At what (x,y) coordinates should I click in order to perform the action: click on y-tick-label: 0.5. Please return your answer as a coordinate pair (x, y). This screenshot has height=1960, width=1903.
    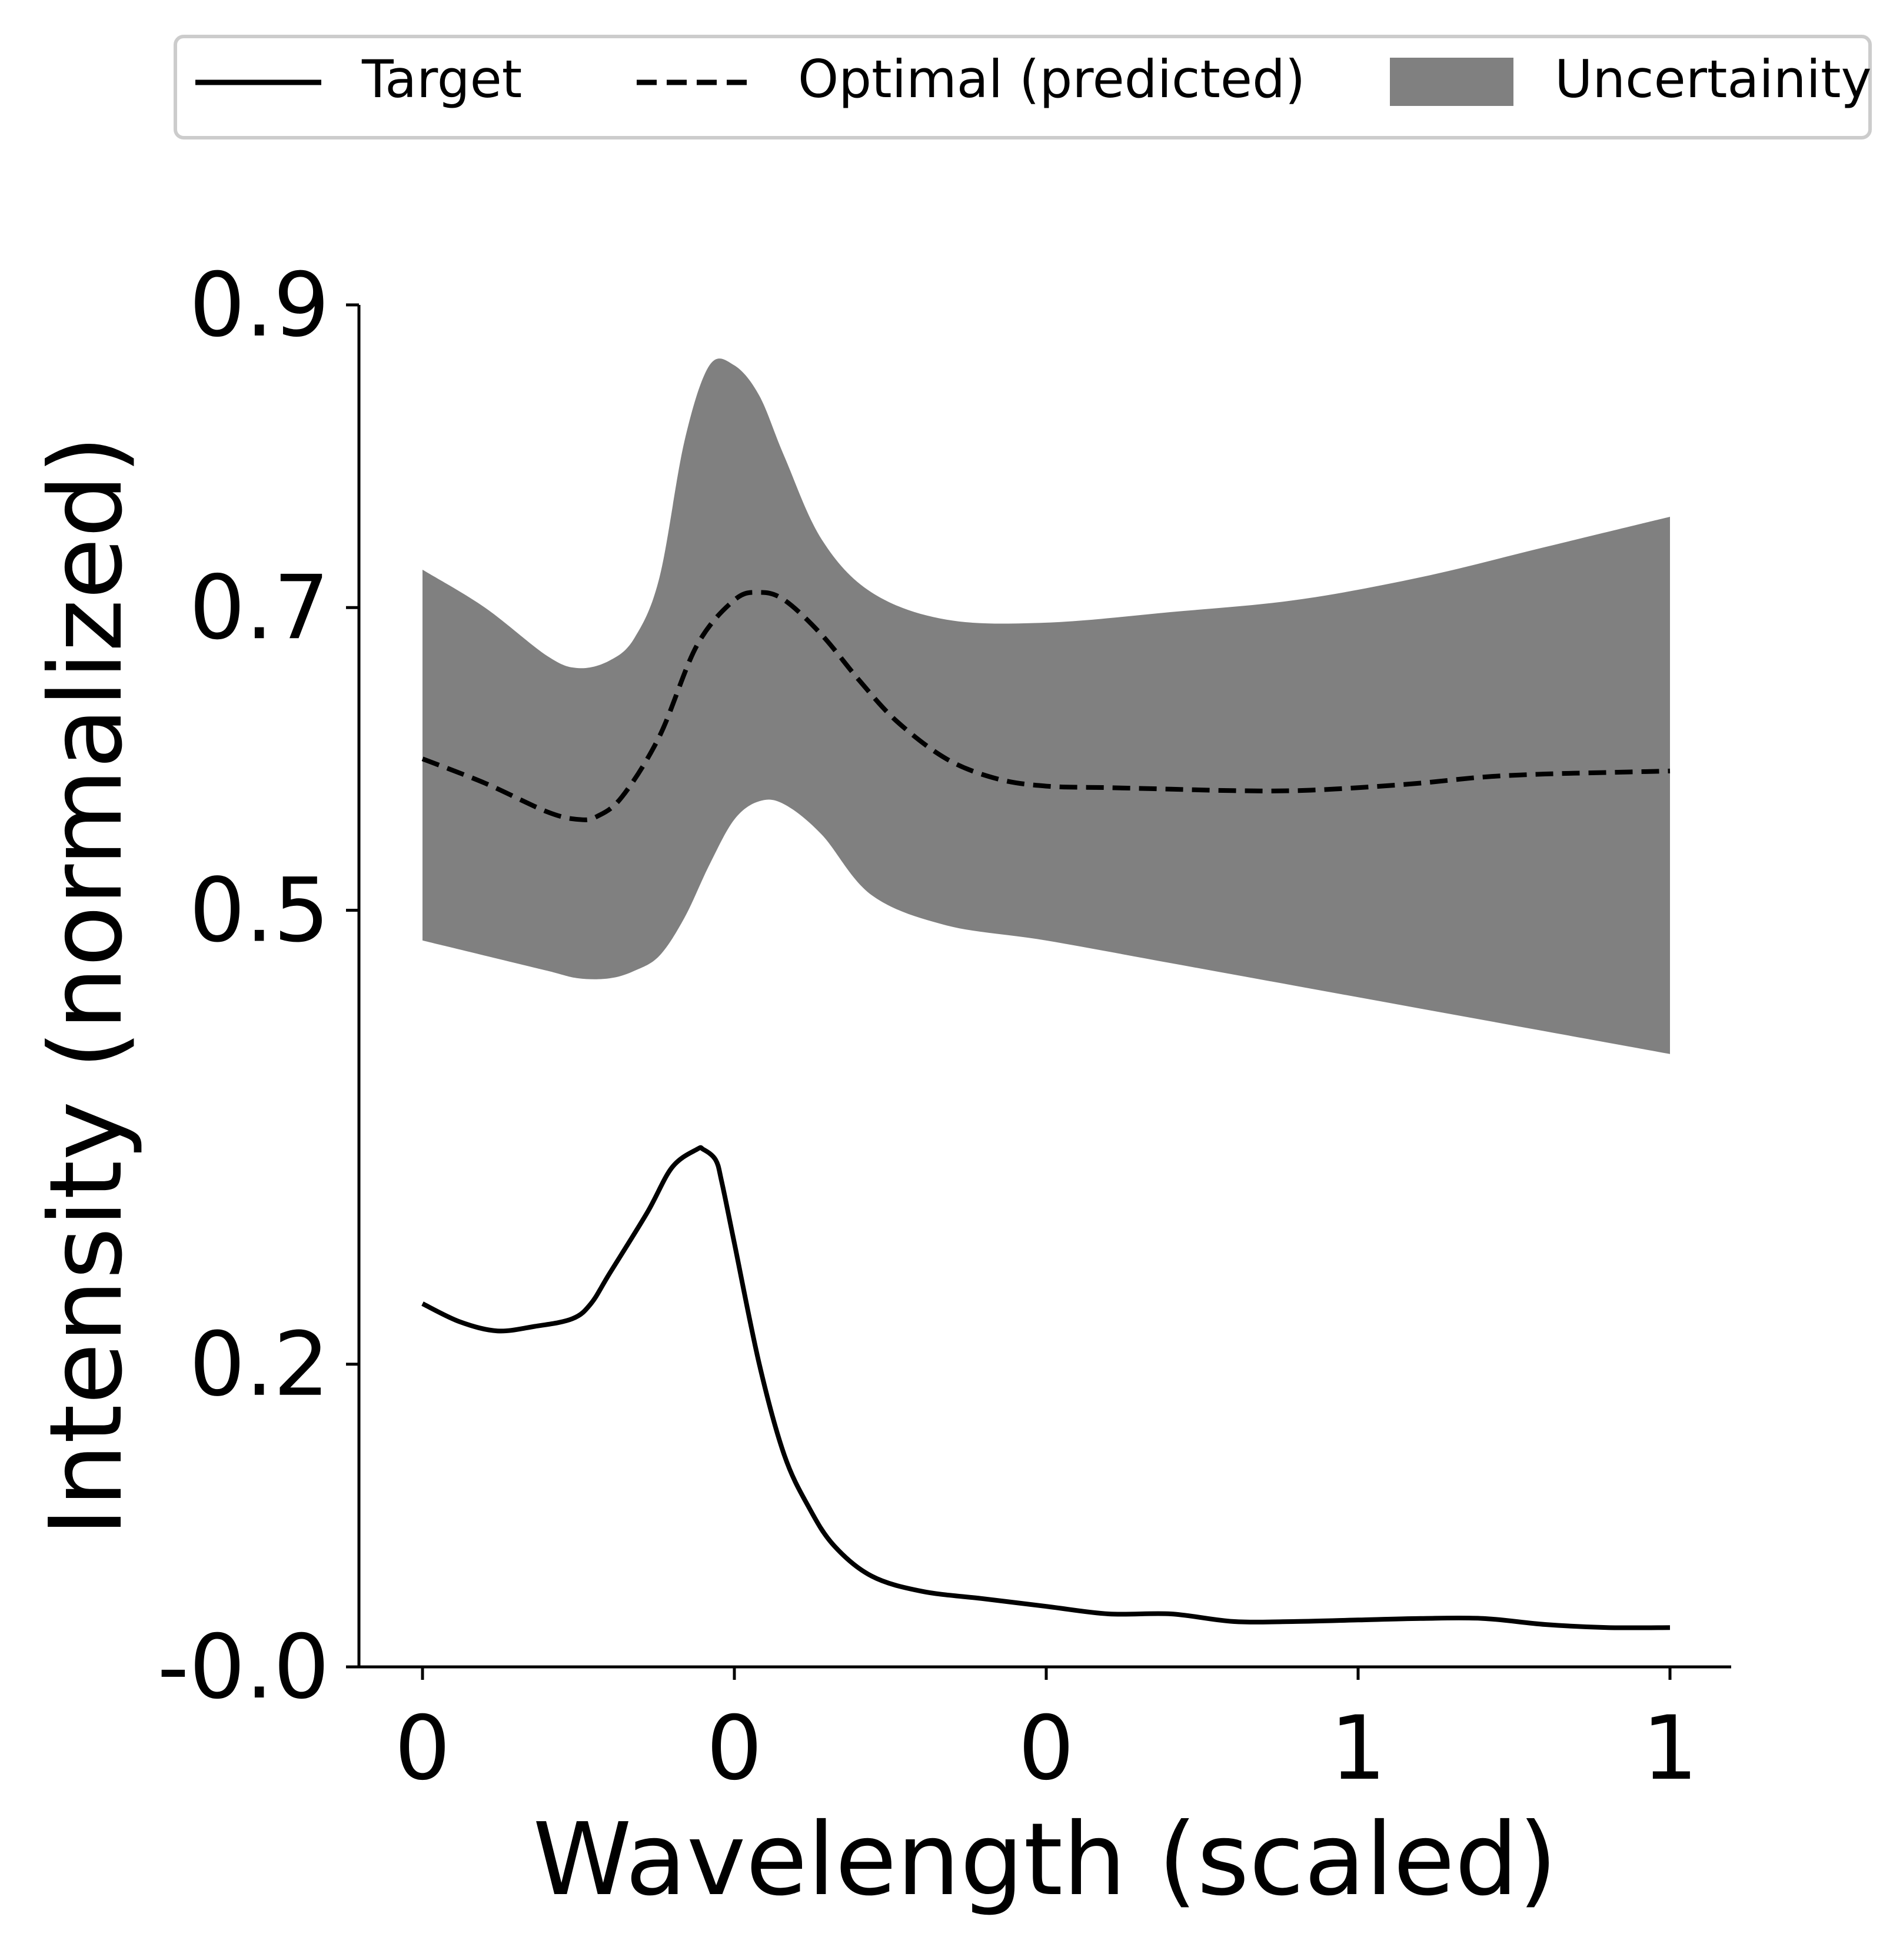
    Looking at the image, I should click on (259, 910).